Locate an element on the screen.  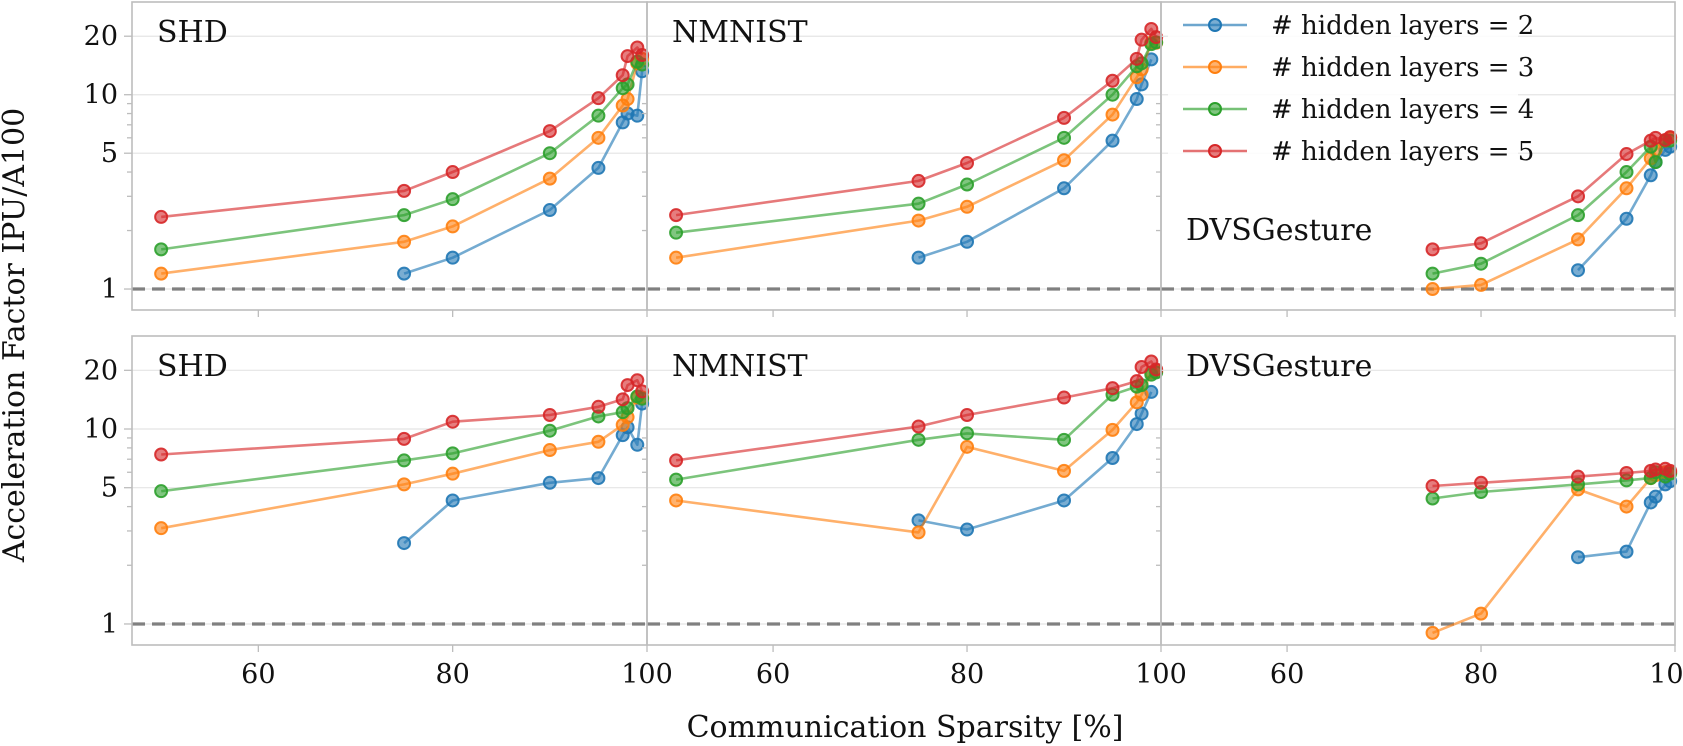
legend-background is located at coordinates (1343, 95).